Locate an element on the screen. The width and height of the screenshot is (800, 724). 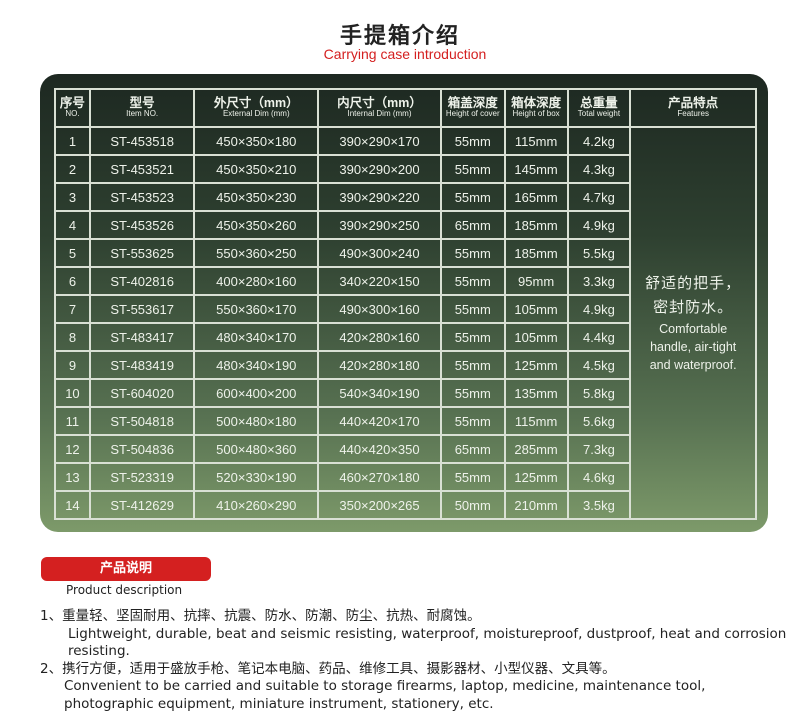
column-header: 外尺寸（mm） External Dim (mm) is located at coordinates (256, 108).